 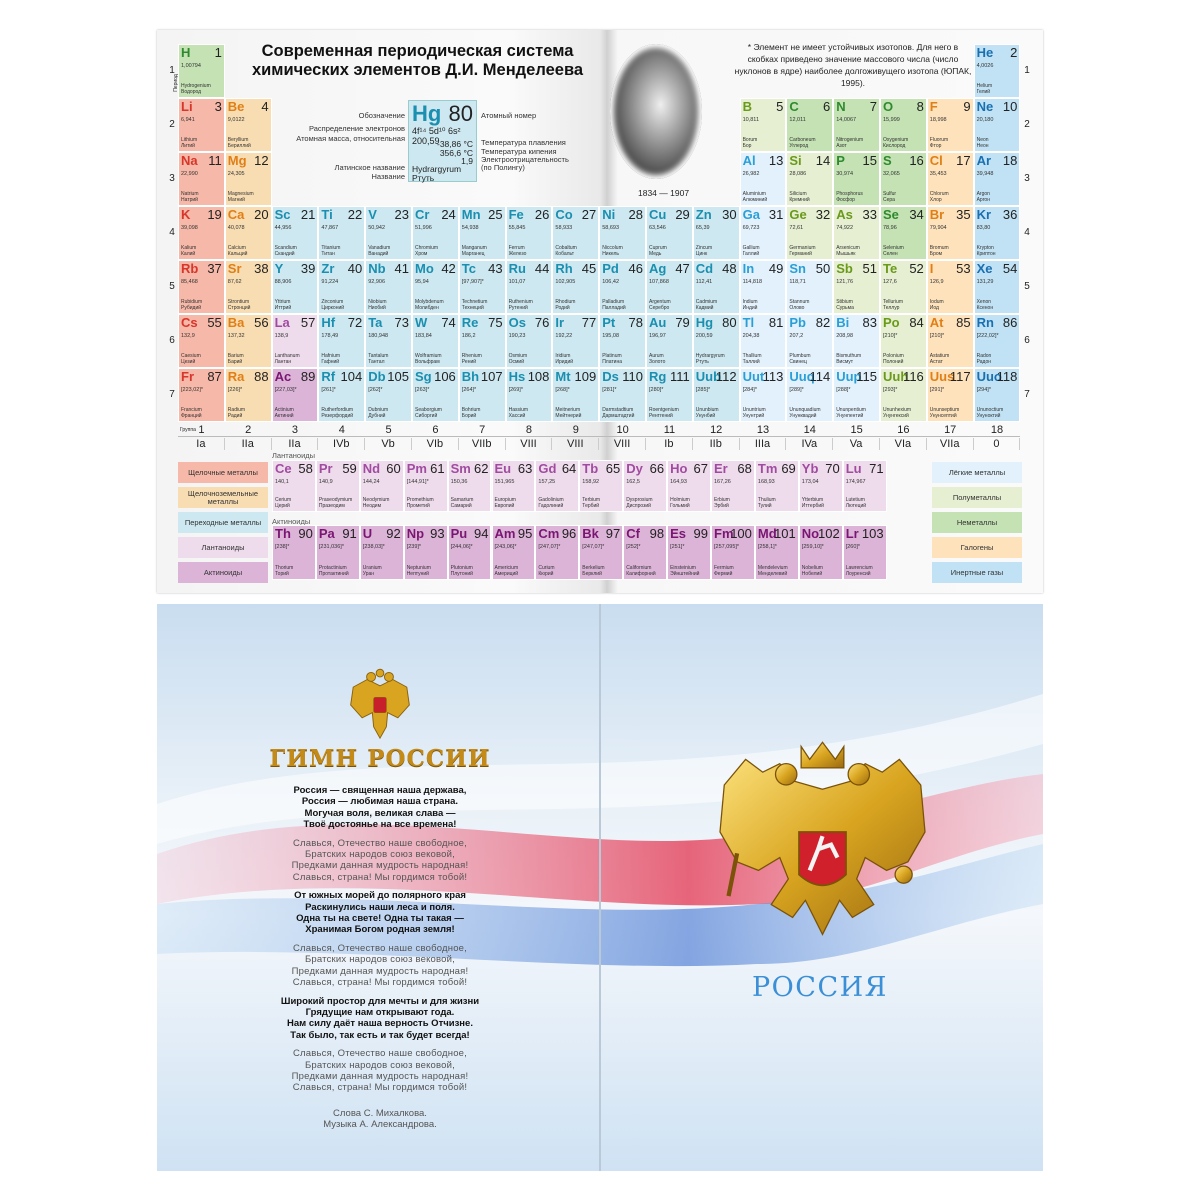 I want to click on element-cell: Li 3 6,941 Lithium Литий, so click(x=201, y=125).